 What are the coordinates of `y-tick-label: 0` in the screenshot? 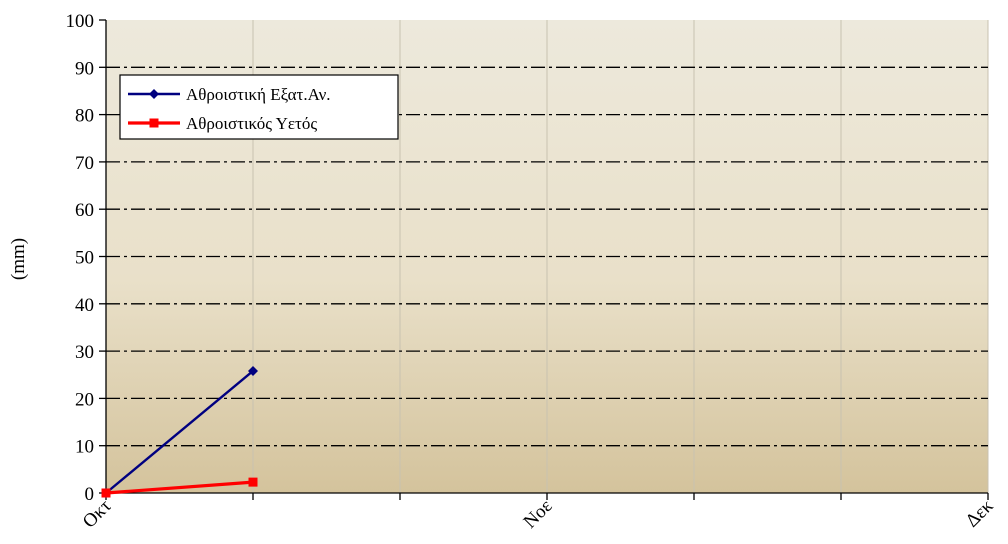 It's located at (90, 494).